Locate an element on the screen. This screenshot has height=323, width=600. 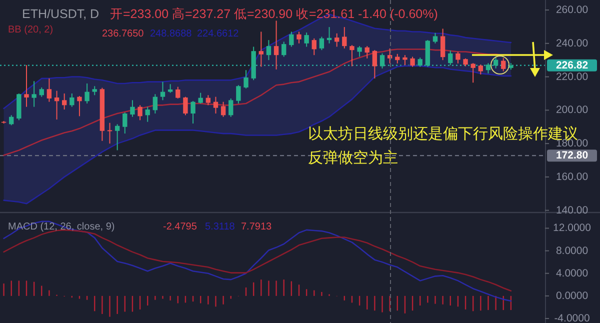
y-tick-label: 260.00 is located at coordinates (572, 10).